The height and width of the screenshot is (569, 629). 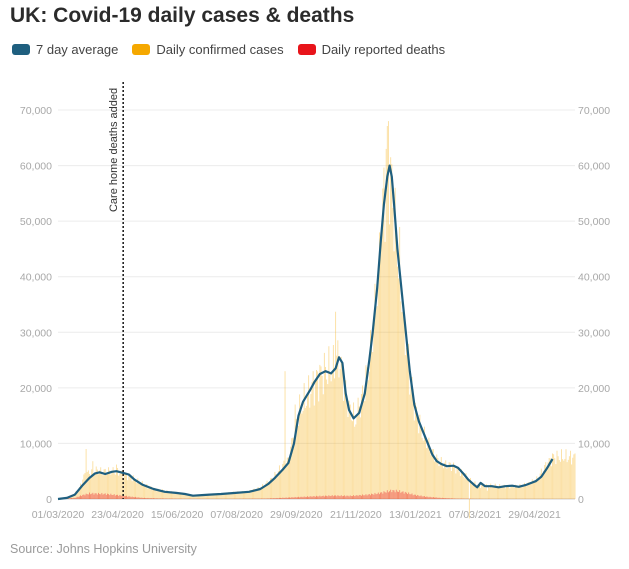 What do you see at coordinates (415, 515) in the screenshot?
I see `x-tick-label: 13/01/2021` at bounding box center [415, 515].